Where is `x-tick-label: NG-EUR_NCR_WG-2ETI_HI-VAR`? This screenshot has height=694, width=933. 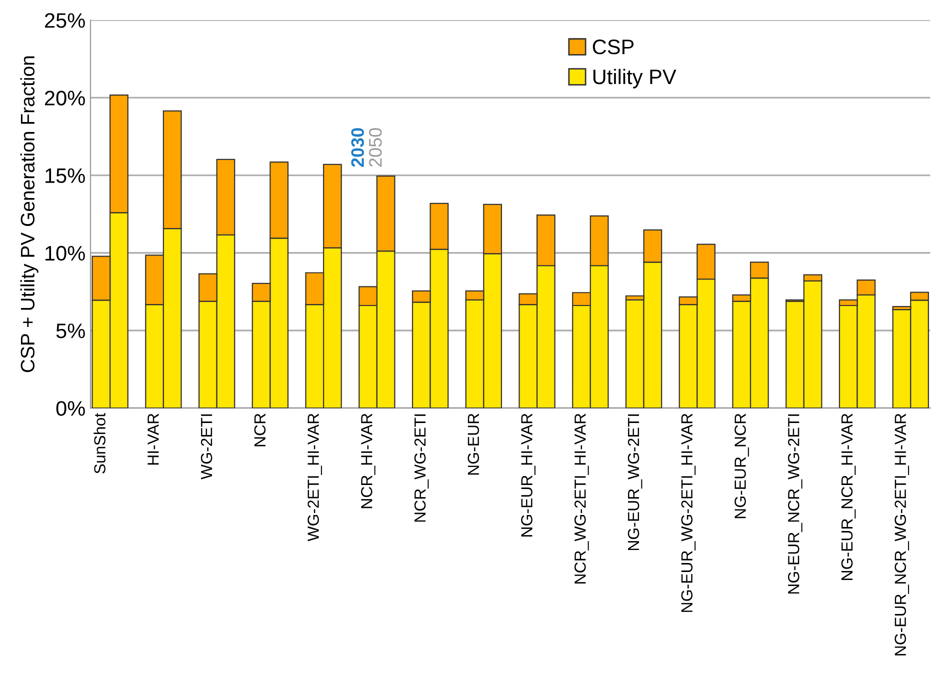 x-tick-label: NG-EUR_NCR_WG-2ETI_HI-VAR is located at coordinates (902, 535).